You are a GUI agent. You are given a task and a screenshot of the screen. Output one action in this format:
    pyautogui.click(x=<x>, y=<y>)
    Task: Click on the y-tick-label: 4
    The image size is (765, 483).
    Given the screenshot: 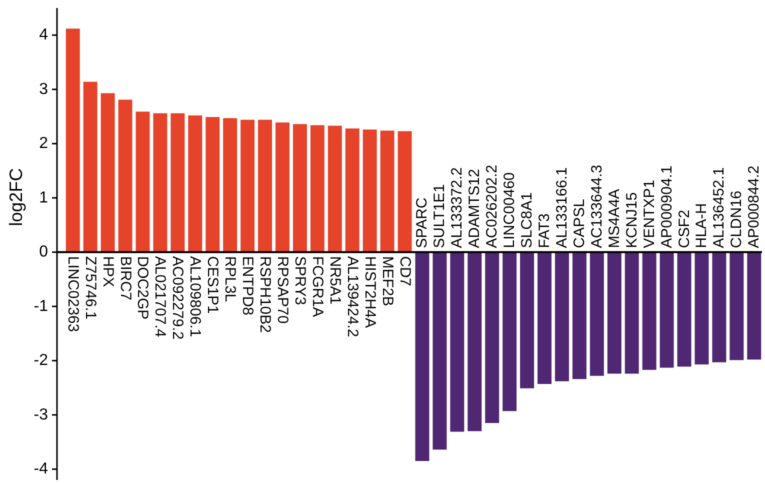 What is the action you would take?
    pyautogui.click(x=43, y=35)
    